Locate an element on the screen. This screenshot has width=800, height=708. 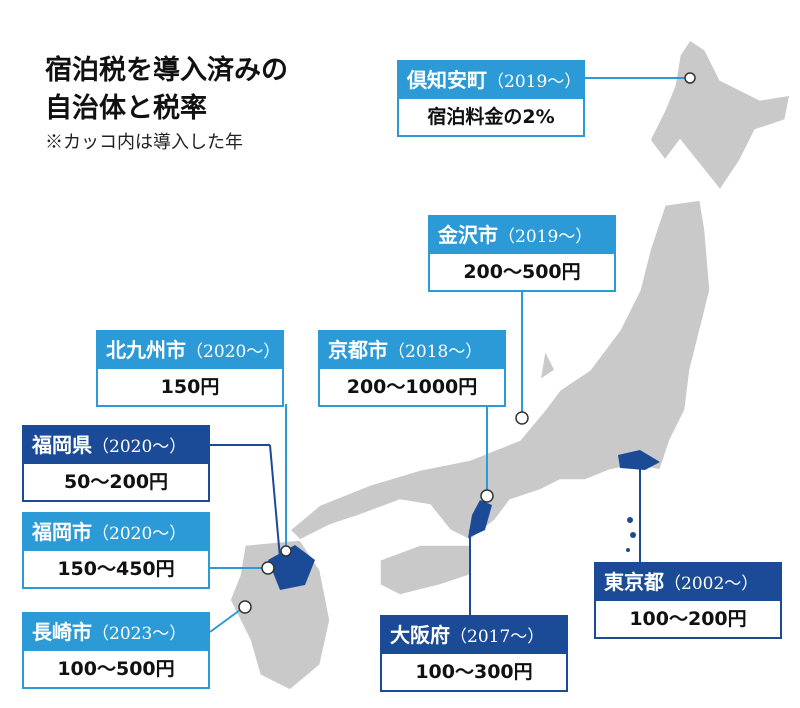
place-name: 北九州市 is located at coordinates (146, 350).